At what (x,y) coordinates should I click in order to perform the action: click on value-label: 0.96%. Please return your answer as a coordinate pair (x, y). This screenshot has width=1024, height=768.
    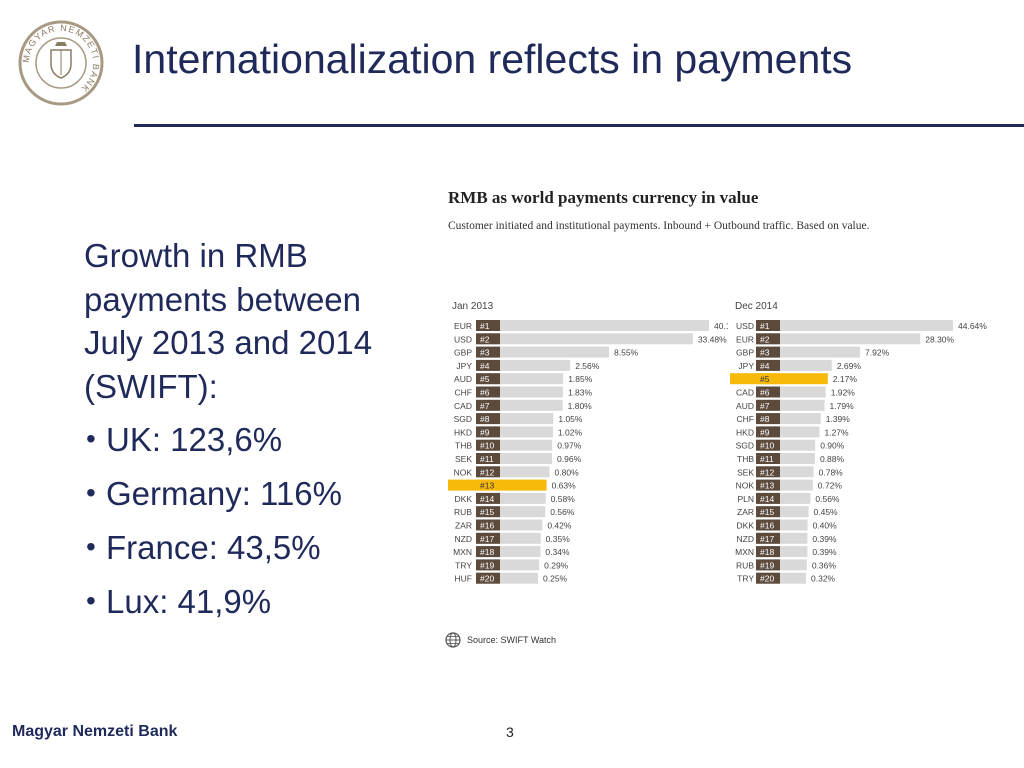
    Looking at the image, I should click on (569, 459).